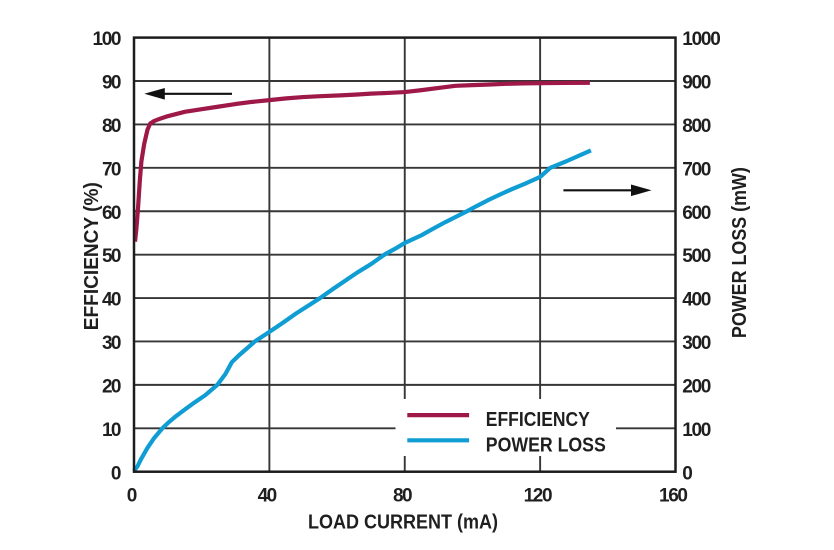 The height and width of the screenshot is (550, 834). Describe the element at coordinates (696, 343) in the screenshot. I see `svg-text: 300` at that location.